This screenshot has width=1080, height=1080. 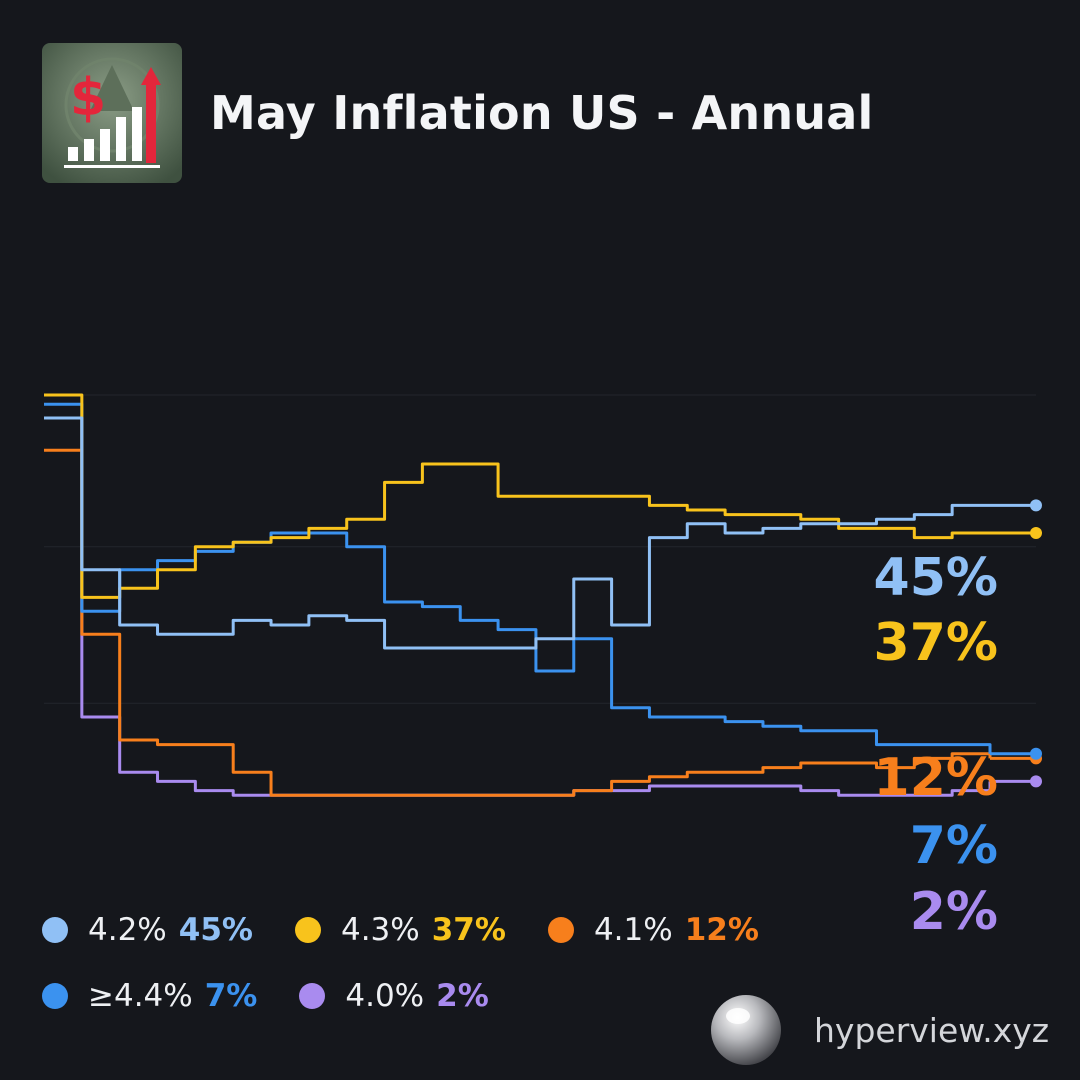 I want to click on series-end-point-s44, so click(x=1036, y=753).